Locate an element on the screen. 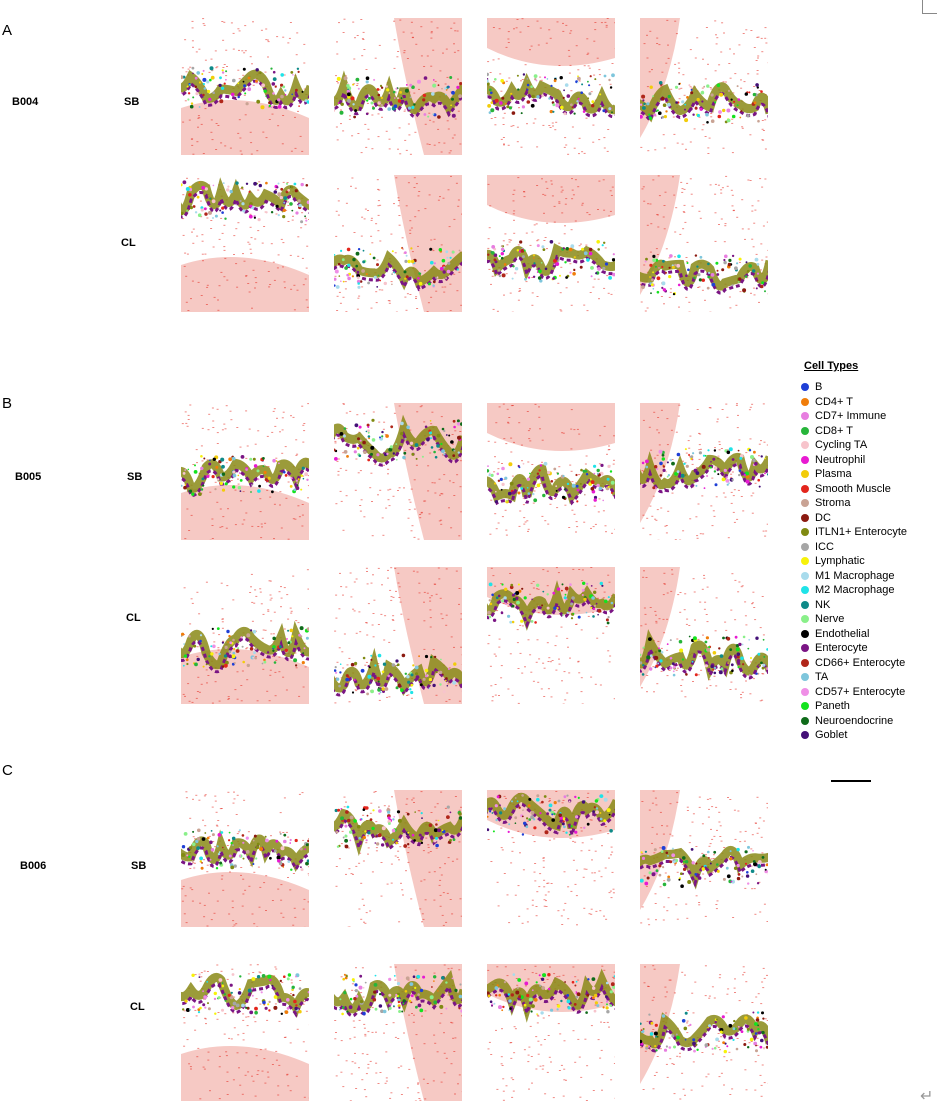 The height and width of the screenshot is (1108, 938). legend-item: NK is located at coordinates (815, 605).